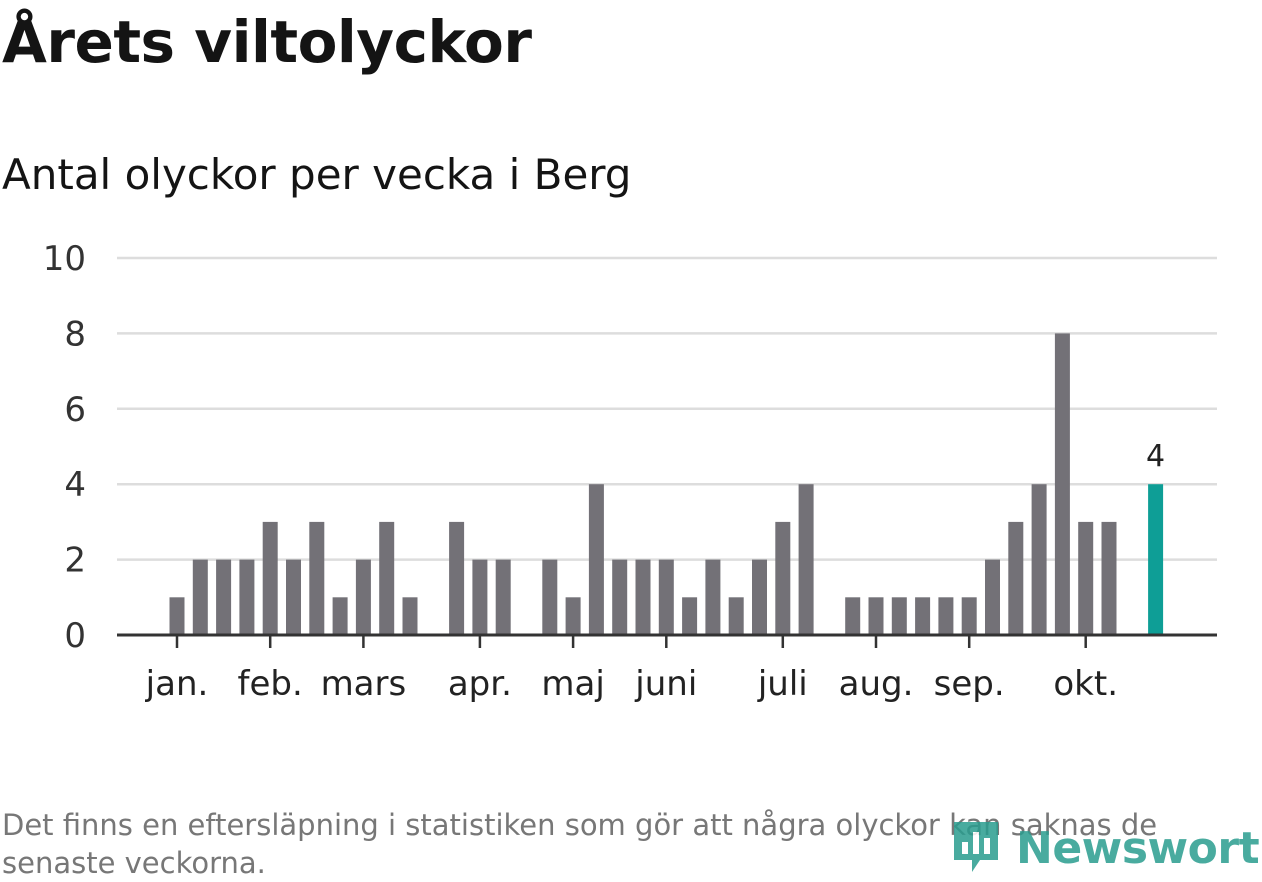 The image size is (1262, 882). Describe the element at coordinates (64, 447) in the screenshot. I see `y-axis-ticks: 0 2 4 6 8 10` at that location.